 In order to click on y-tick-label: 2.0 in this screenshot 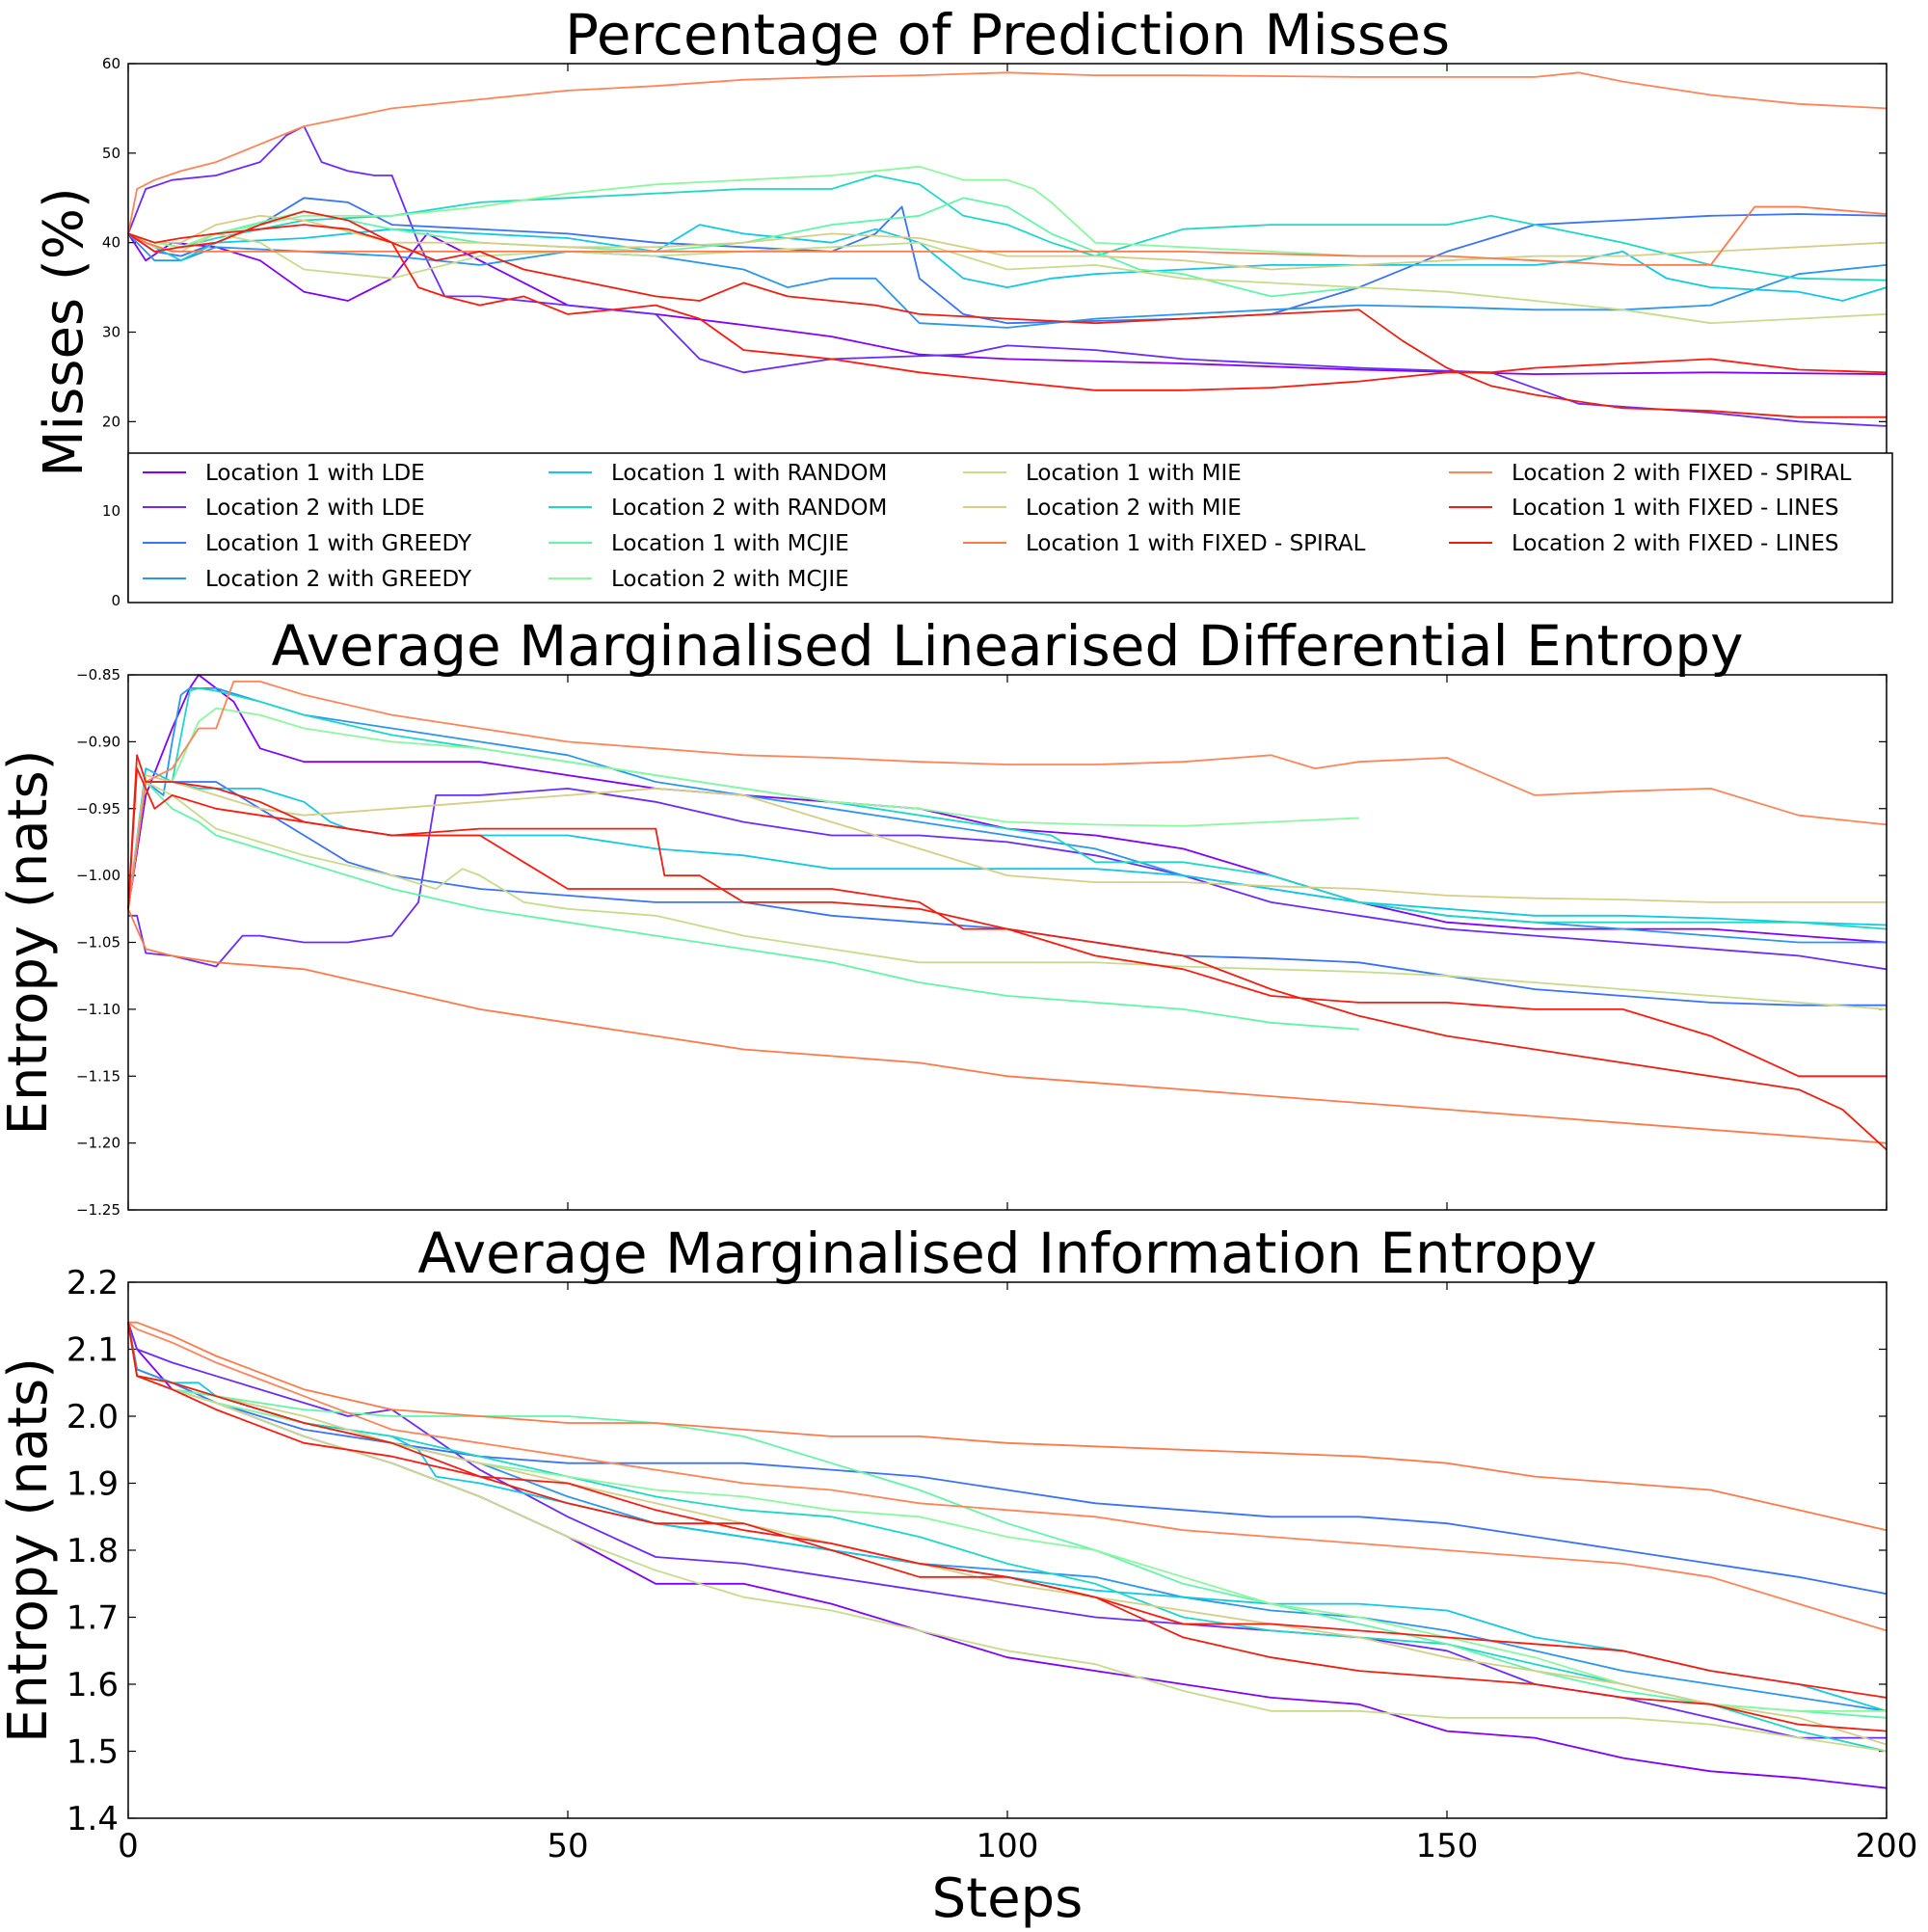, I will do `click(93, 1417)`.